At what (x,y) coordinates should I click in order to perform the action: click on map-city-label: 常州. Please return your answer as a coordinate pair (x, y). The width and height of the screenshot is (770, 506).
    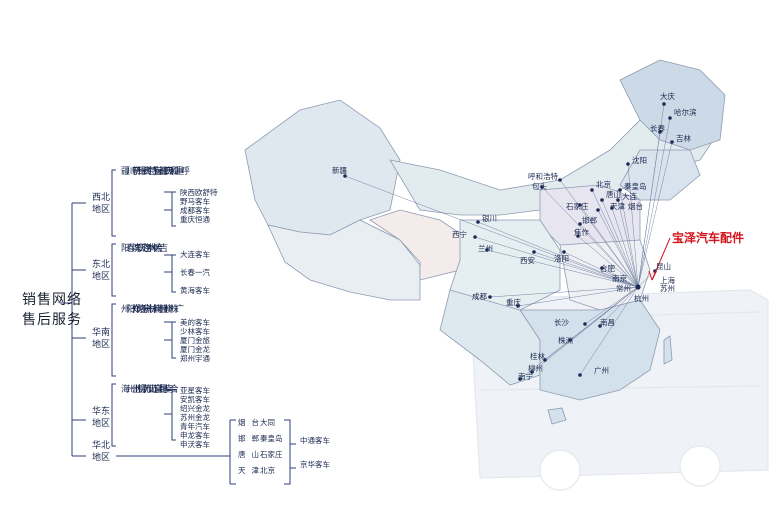
    Looking at the image, I should click on (623, 288).